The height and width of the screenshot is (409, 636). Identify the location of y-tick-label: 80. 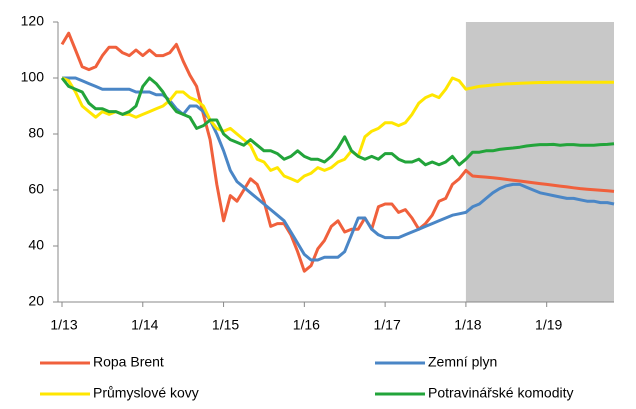
(36, 133).